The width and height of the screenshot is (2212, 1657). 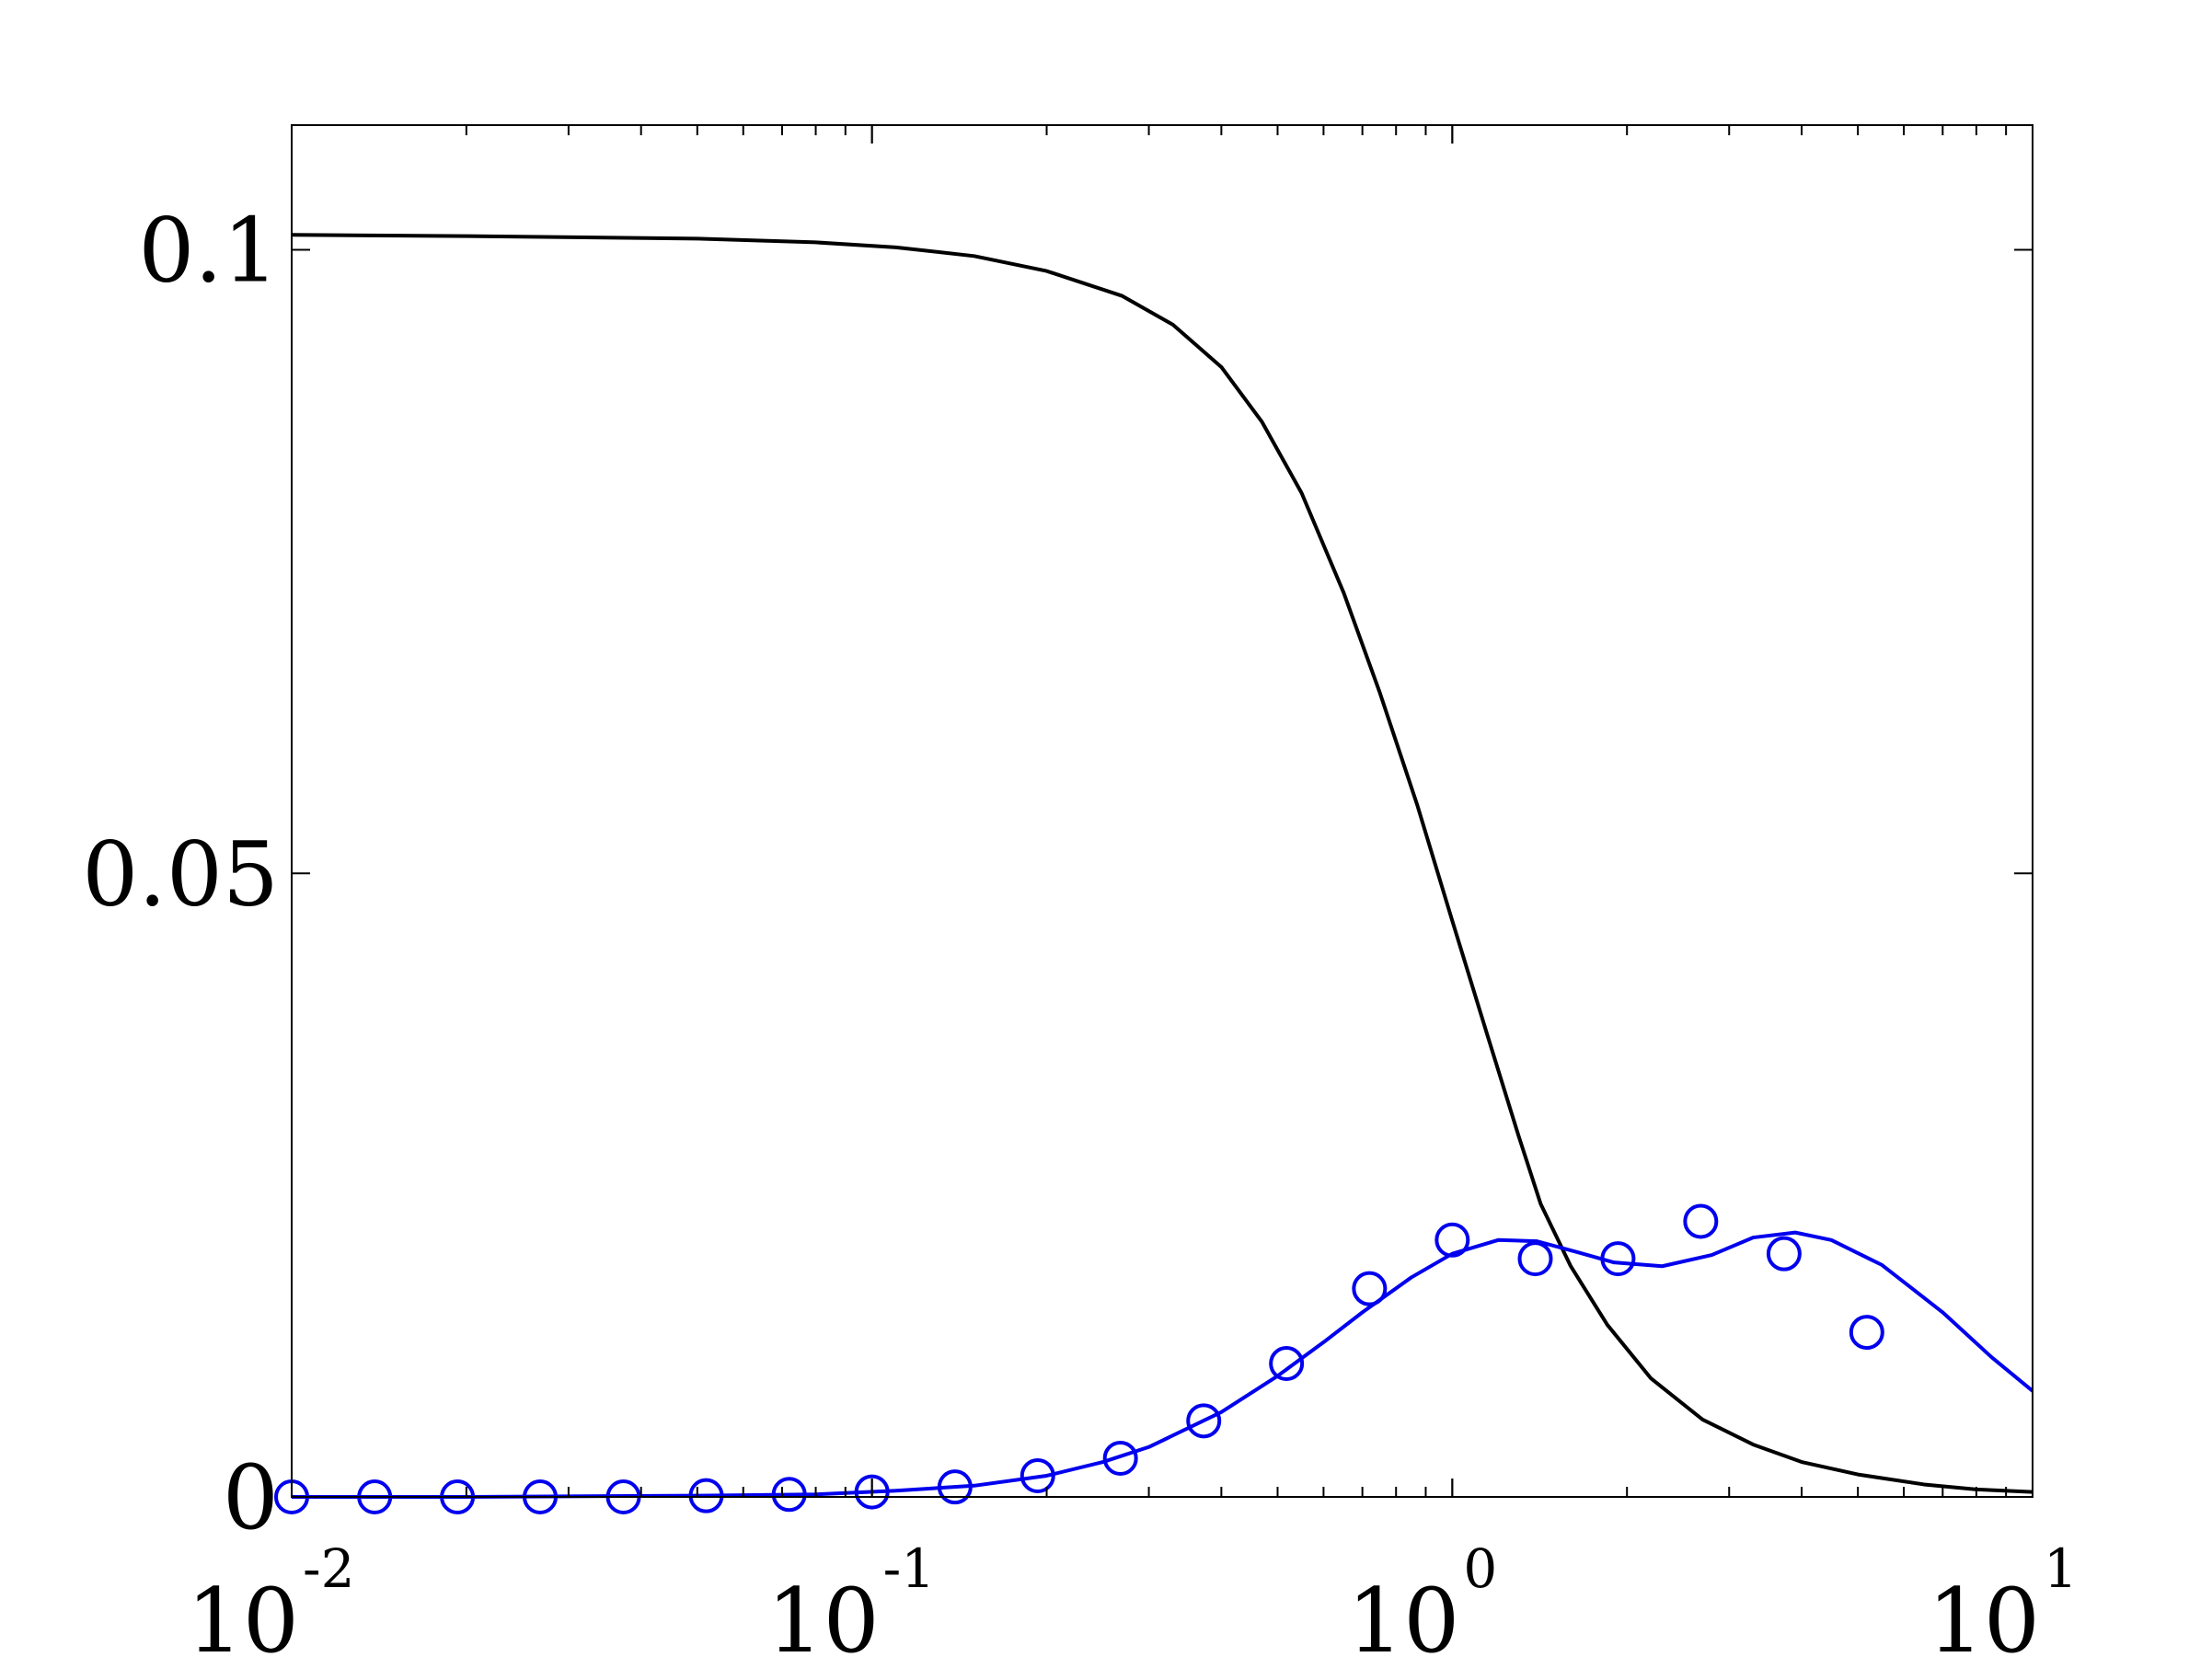 I want to click on x-tick-exponent: 0, so click(x=1480, y=1568).